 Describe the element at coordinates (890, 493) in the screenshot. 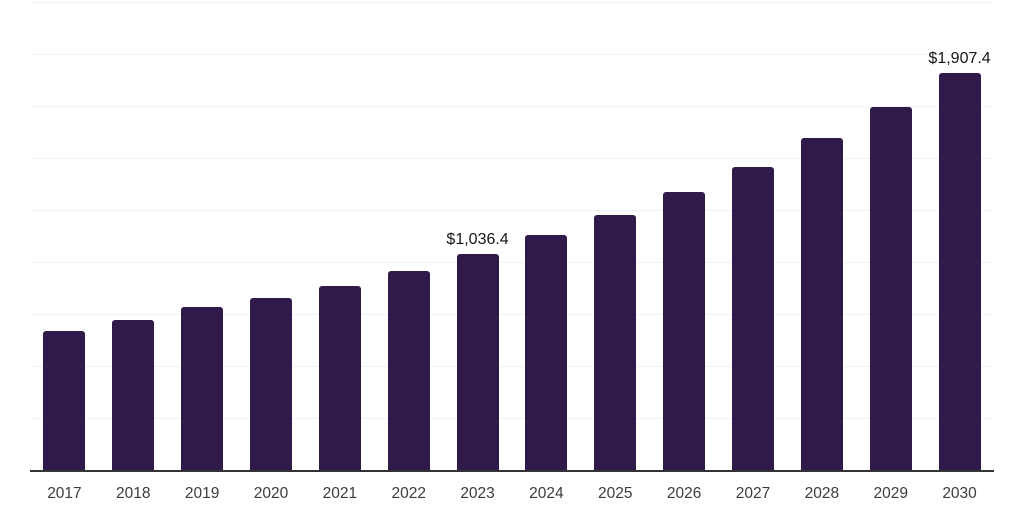

I see `x-tick-label-2029: 2029` at that location.